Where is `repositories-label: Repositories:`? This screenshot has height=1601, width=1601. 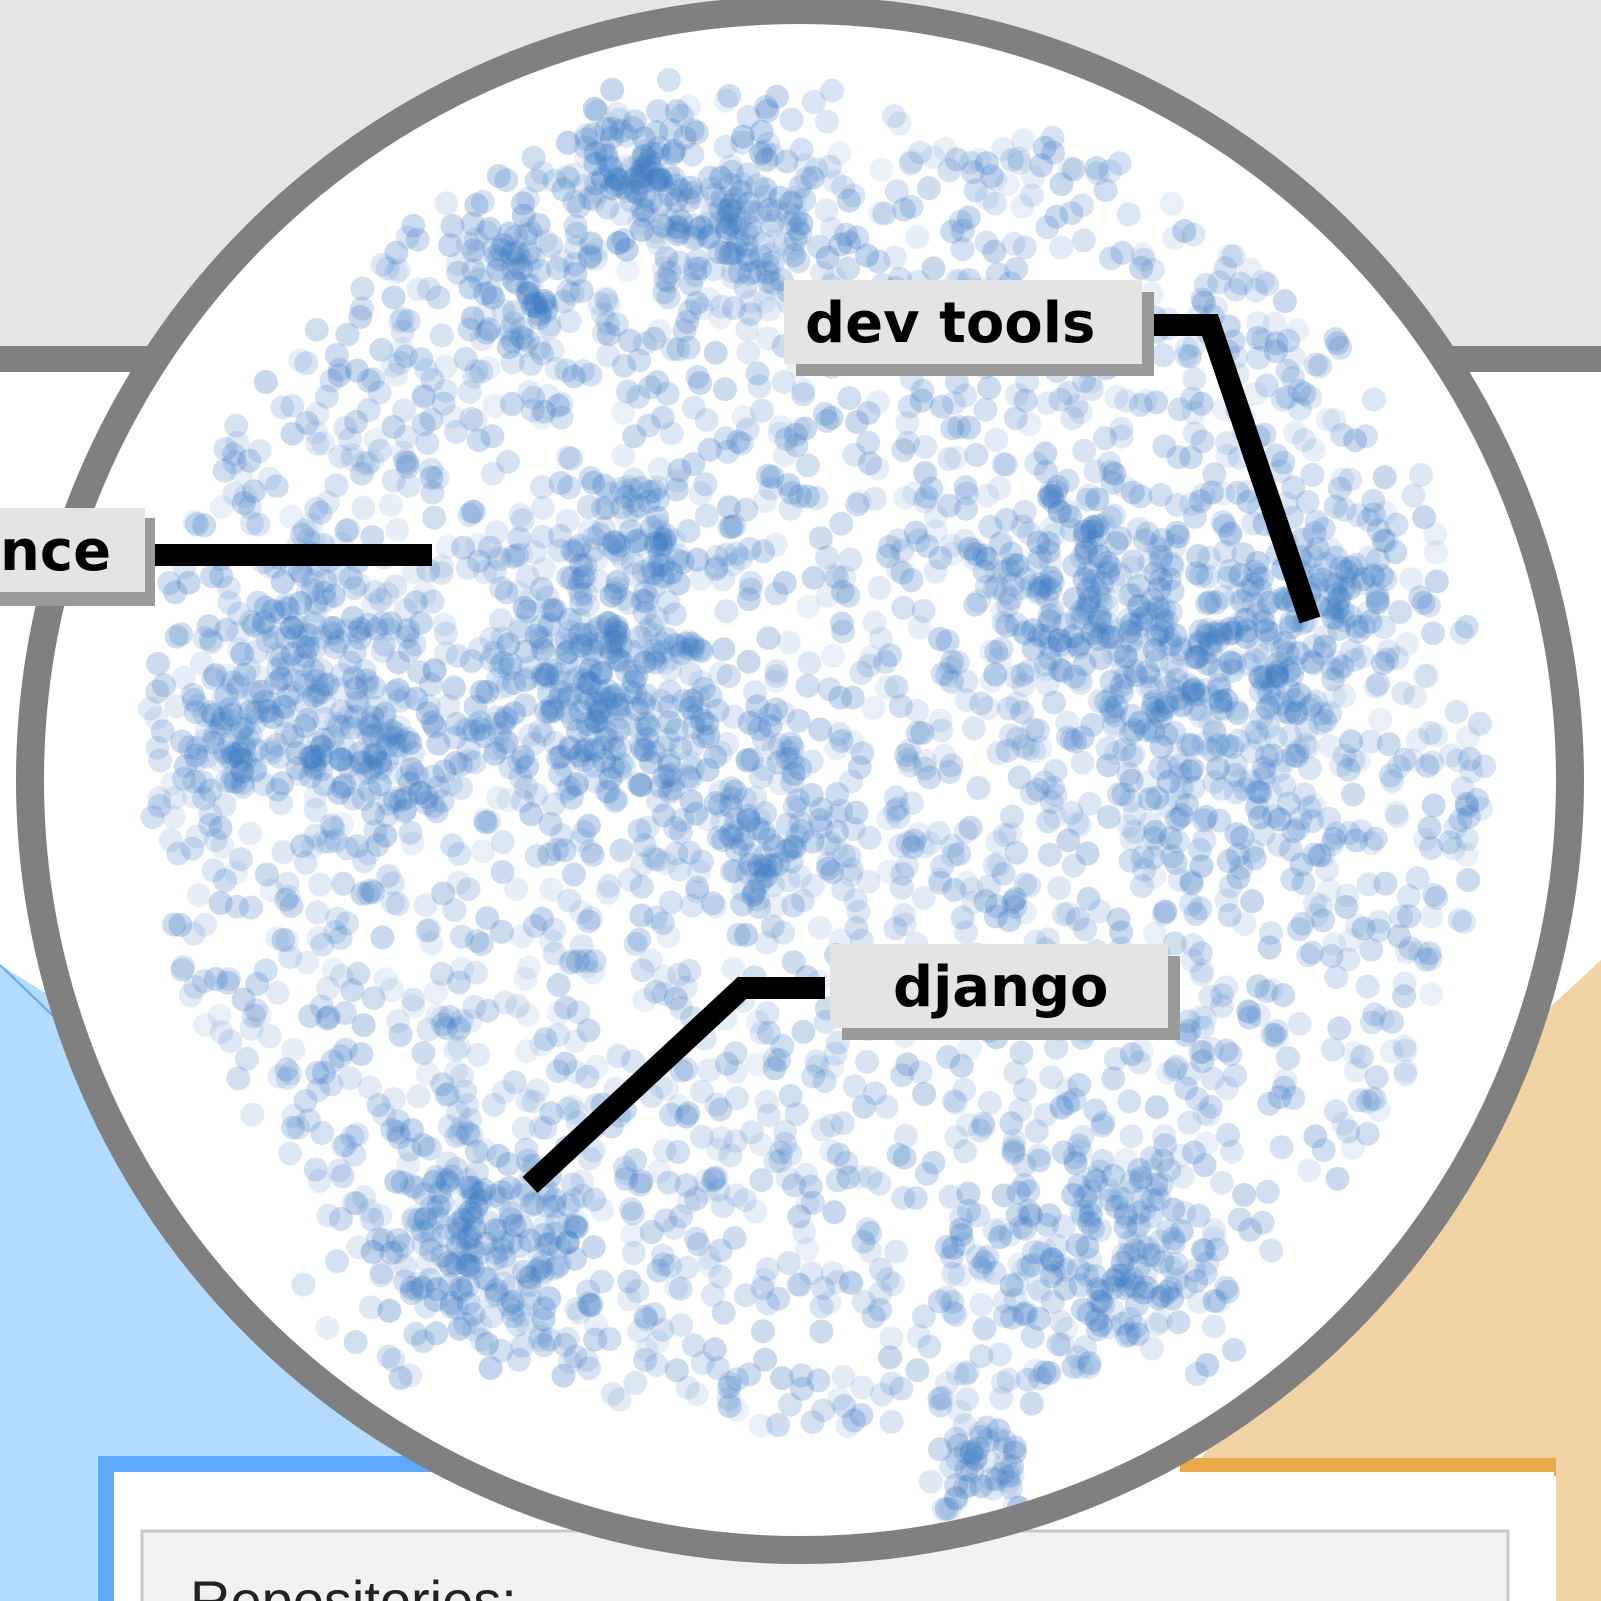
repositories-label: Repositories: is located at coordinates (353, 1585).